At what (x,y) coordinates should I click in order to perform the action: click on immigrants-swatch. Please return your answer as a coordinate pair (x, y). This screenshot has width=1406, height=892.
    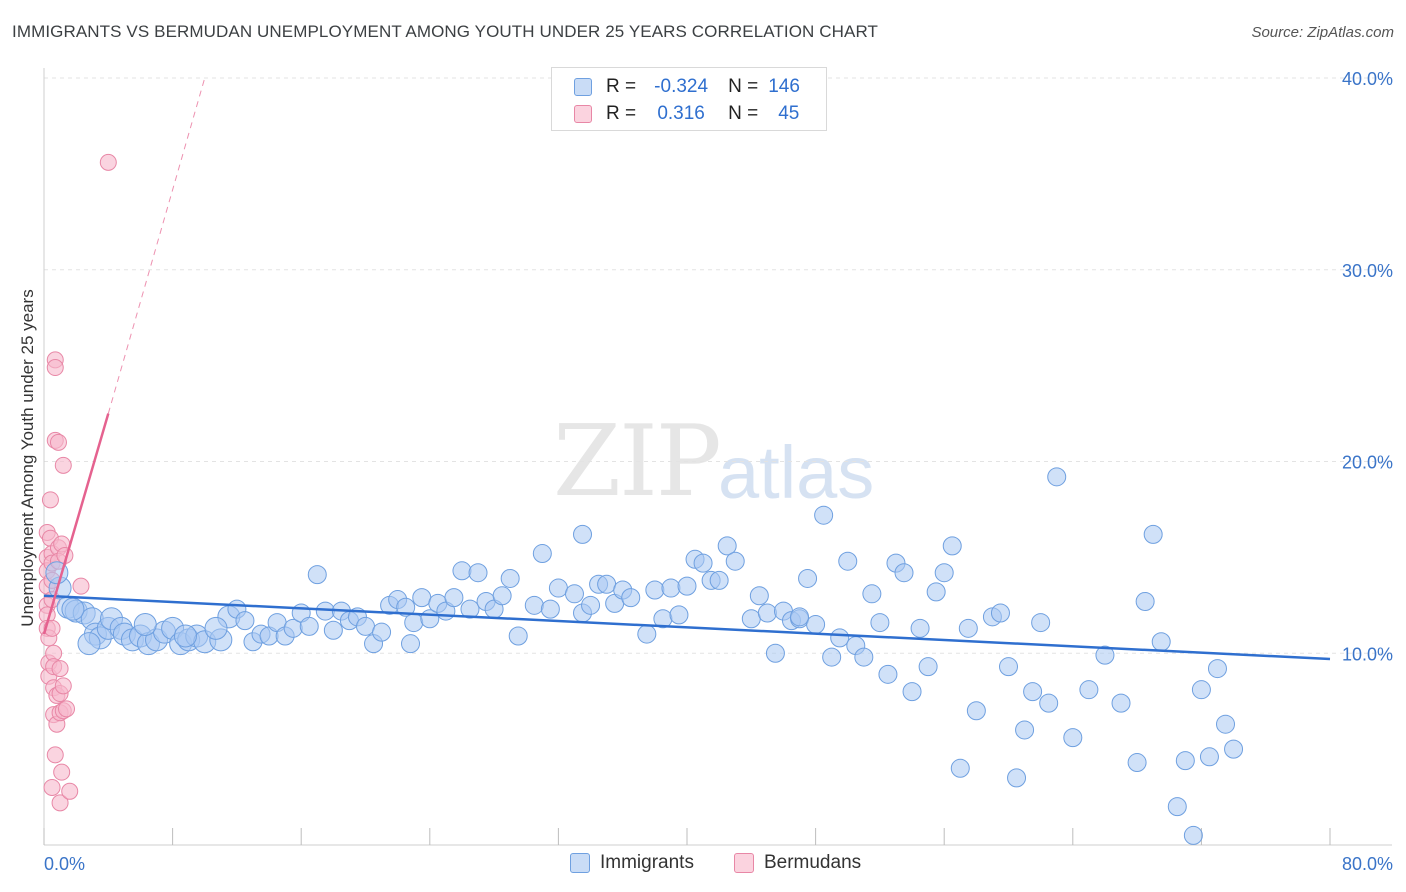
    Looking at the image, I should click on (580, 863).